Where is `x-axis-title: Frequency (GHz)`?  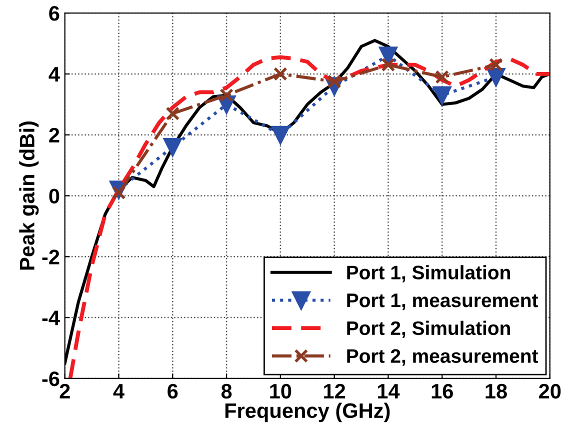 x-axis-title: Frequency (GHz) is located at coordinates (307, 412).